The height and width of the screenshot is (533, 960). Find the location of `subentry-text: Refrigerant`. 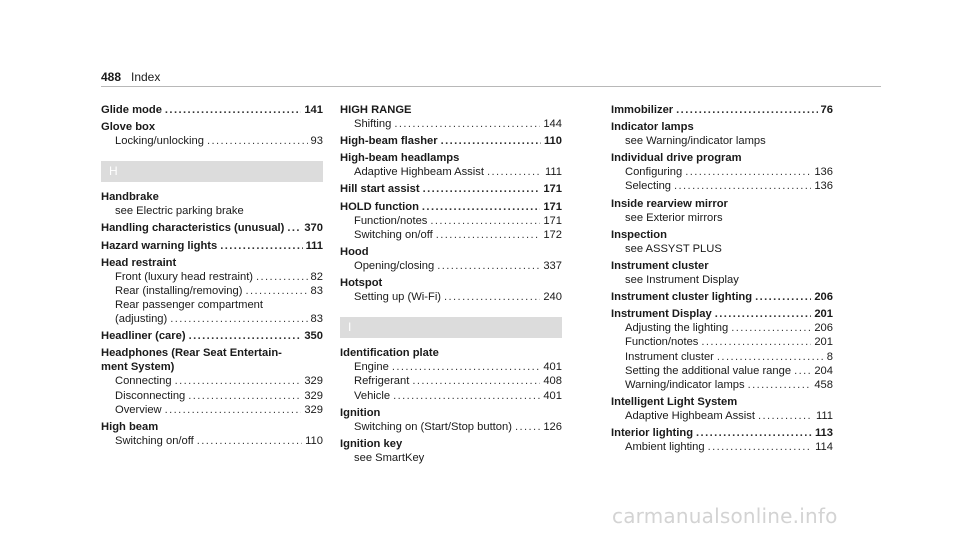

subentry-text: Refrigerant is located at coordinates (382, 381).